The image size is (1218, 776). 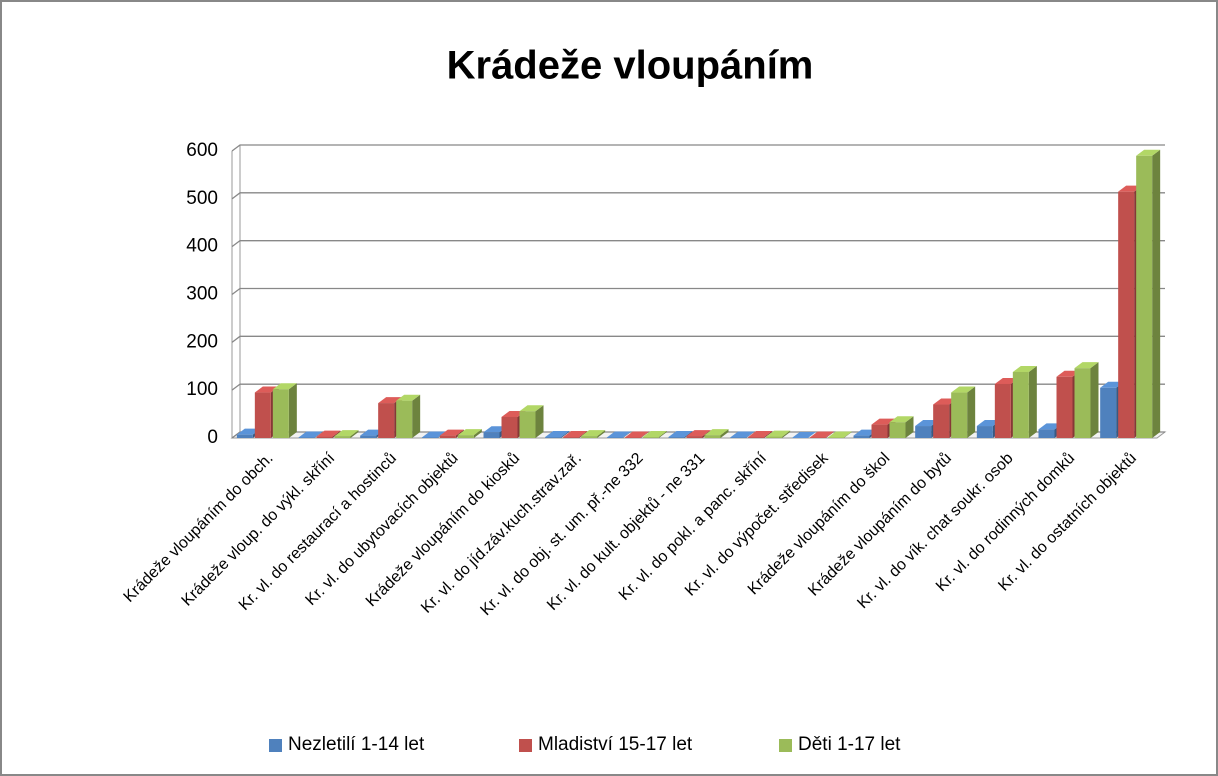 What do you see at coordinates (202, 389) in the screenshot?
I see `y-tick-label: 100` at bounding box center [202, 389].